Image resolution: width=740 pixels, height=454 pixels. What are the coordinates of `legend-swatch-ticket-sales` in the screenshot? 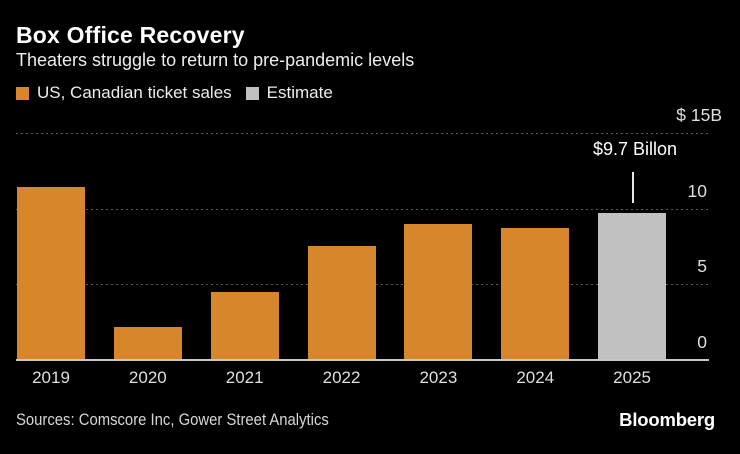 It's located at (22, 93).